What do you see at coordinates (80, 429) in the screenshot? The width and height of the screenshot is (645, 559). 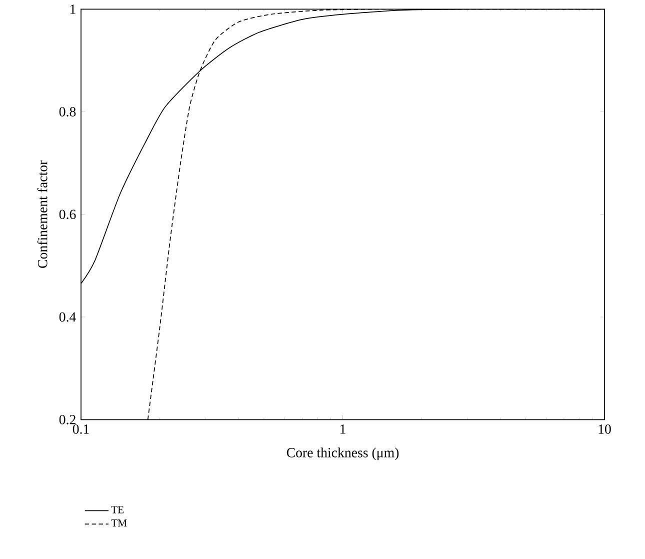 I see `x-tick-label: 0.1` at bounding box center [80, 429].